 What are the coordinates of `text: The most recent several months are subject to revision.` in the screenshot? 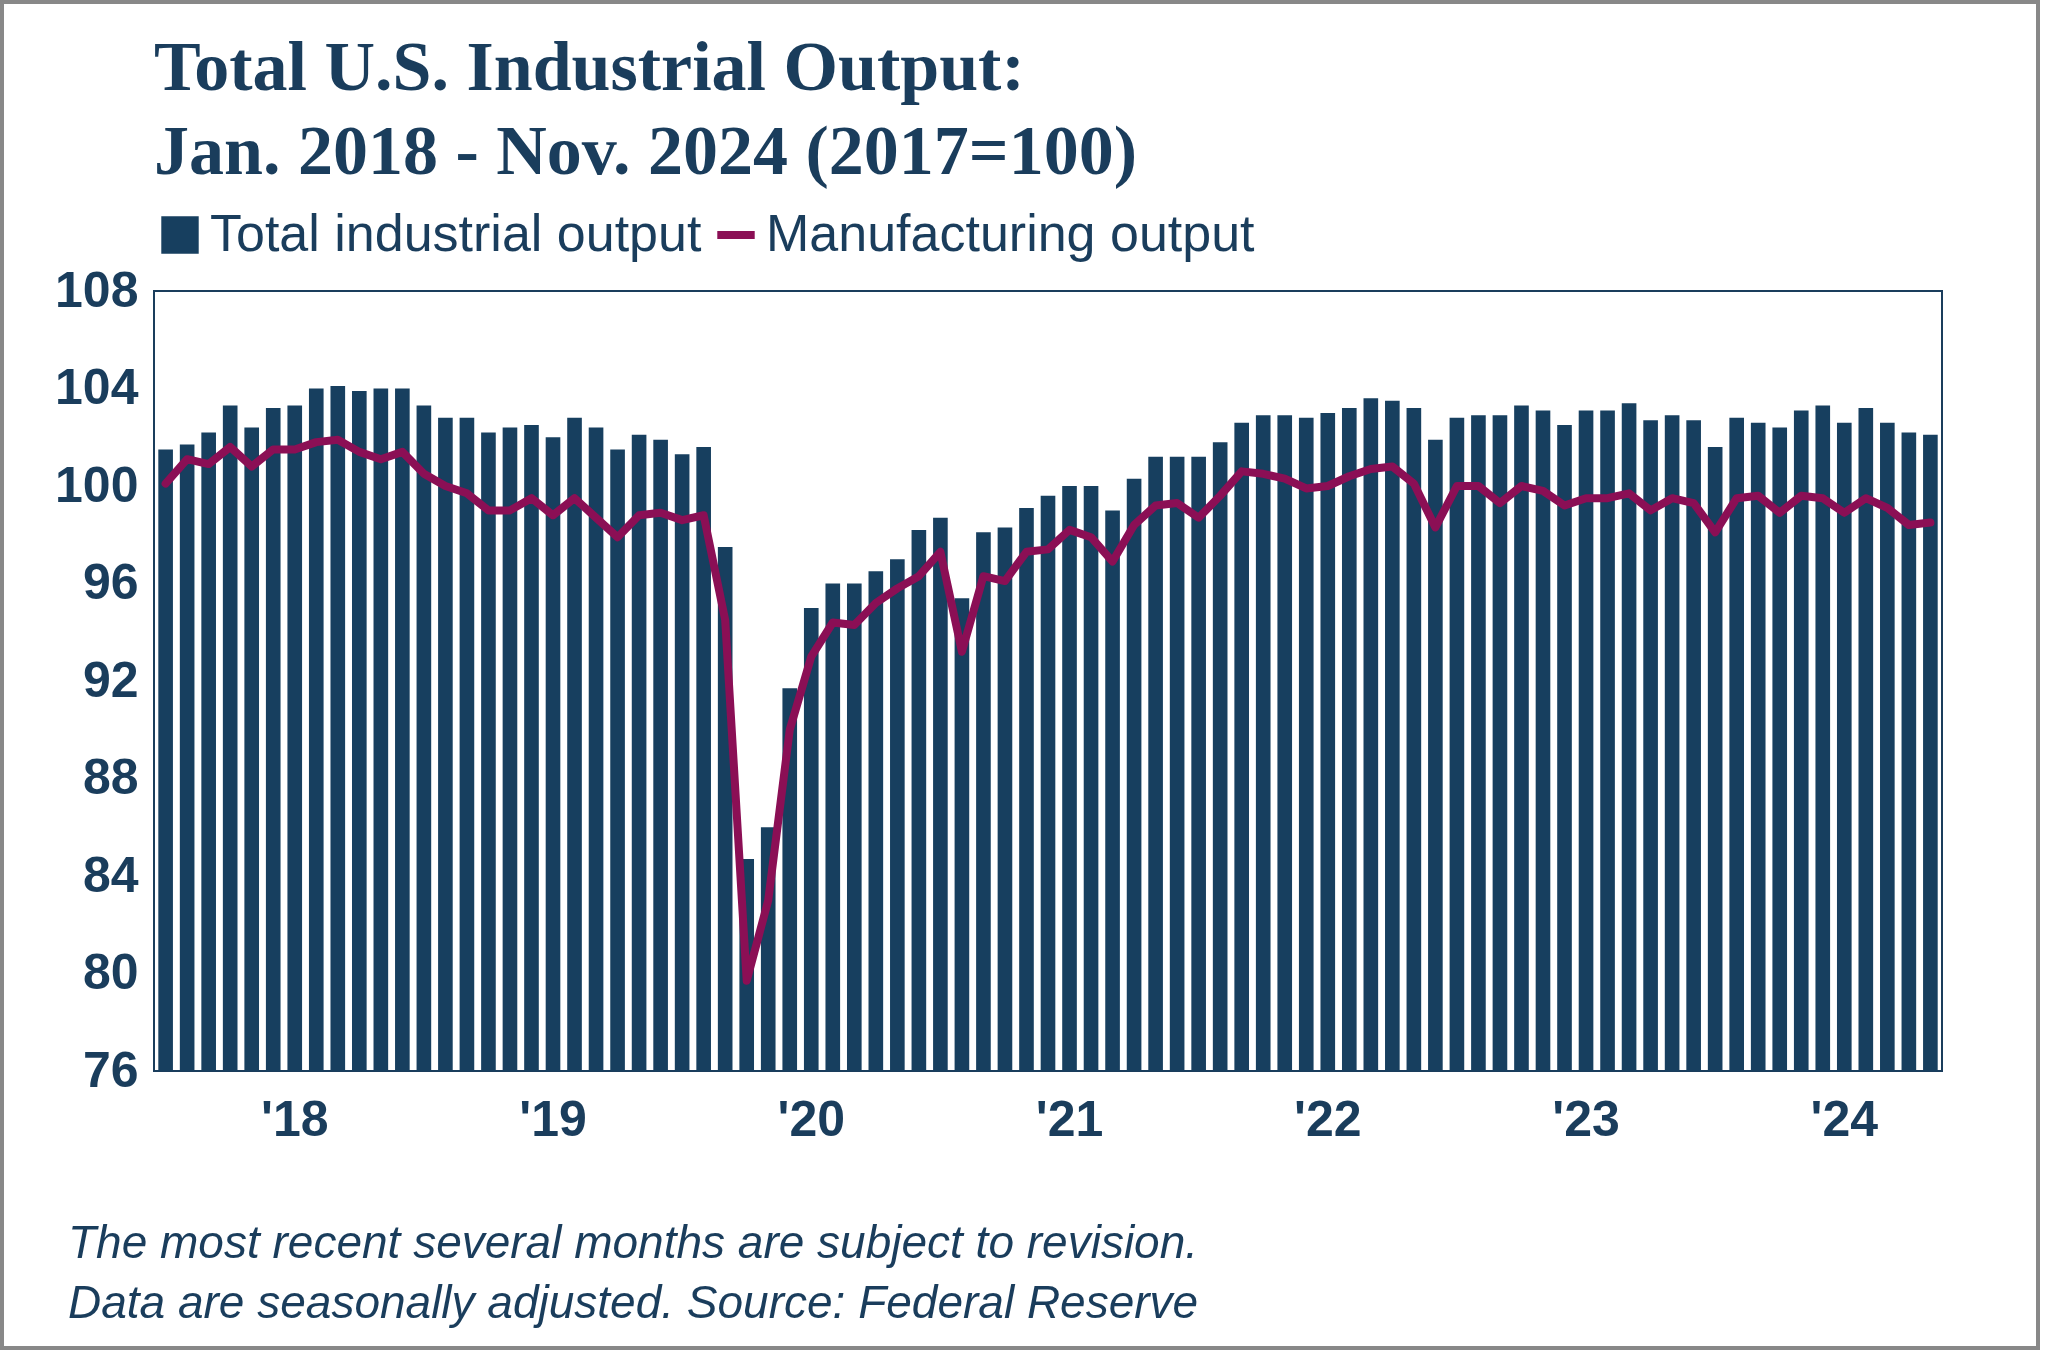 It's located at (633, 1242).